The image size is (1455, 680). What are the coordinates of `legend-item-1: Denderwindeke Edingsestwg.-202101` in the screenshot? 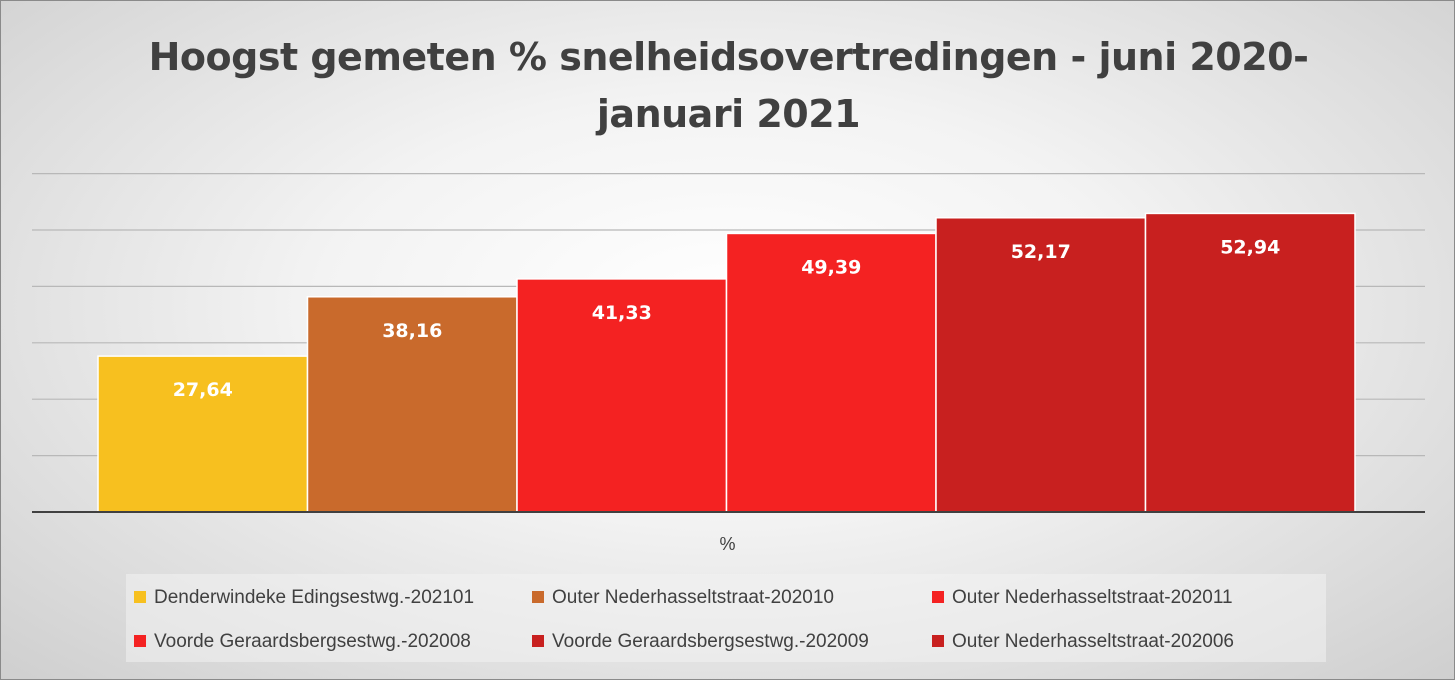 It's located at (304, 598).